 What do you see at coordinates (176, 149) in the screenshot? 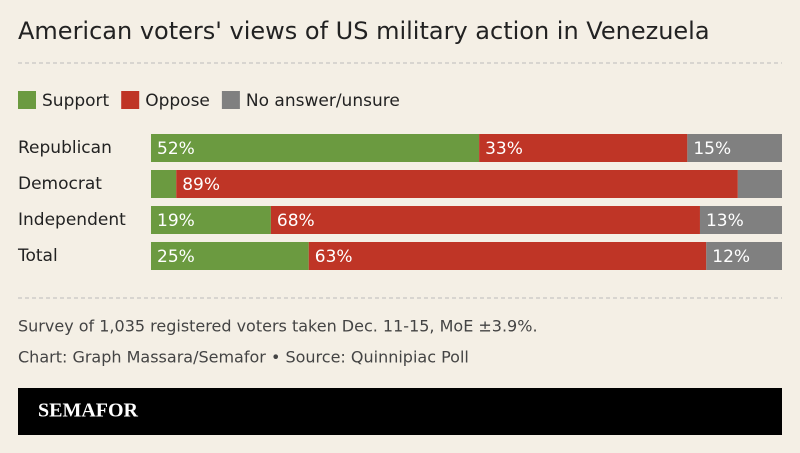
I see `value-label: 52%` at bounding box center [176, 149].